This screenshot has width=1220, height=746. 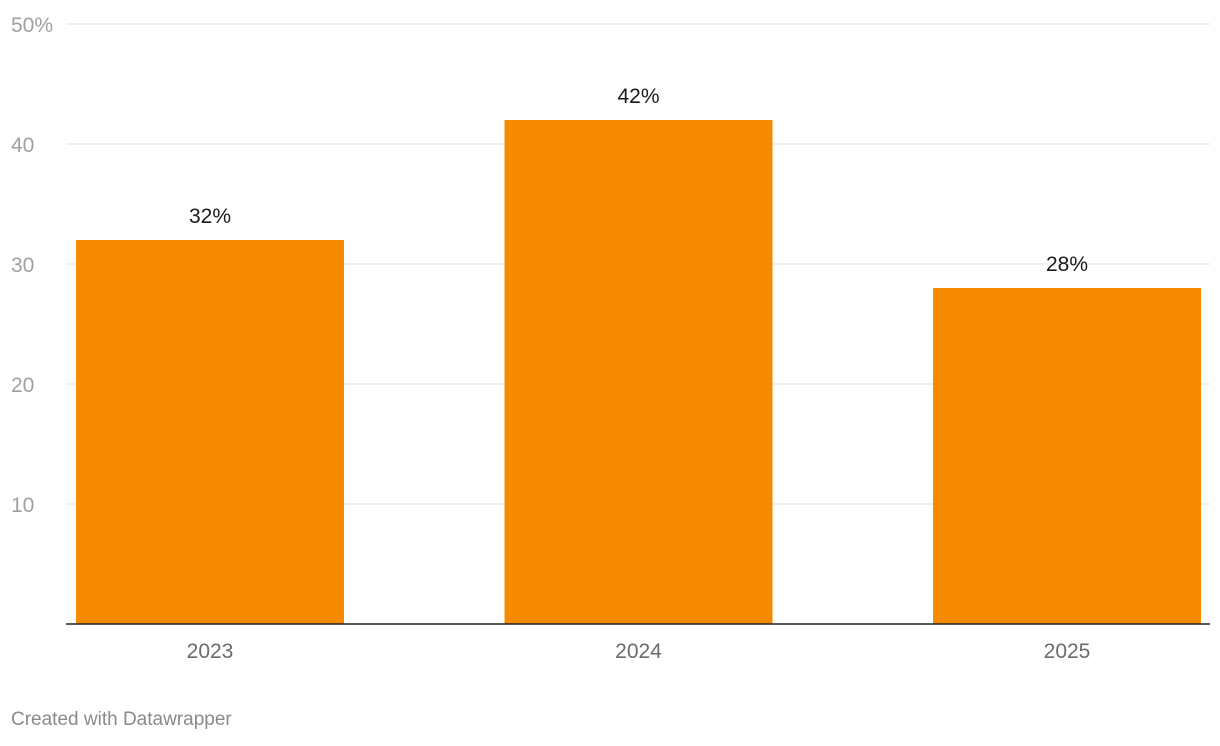 What do you see at coordinates (22, 385) in the screenshot?
I see `y-tick-label: 20` at bounding box center [22, 385].